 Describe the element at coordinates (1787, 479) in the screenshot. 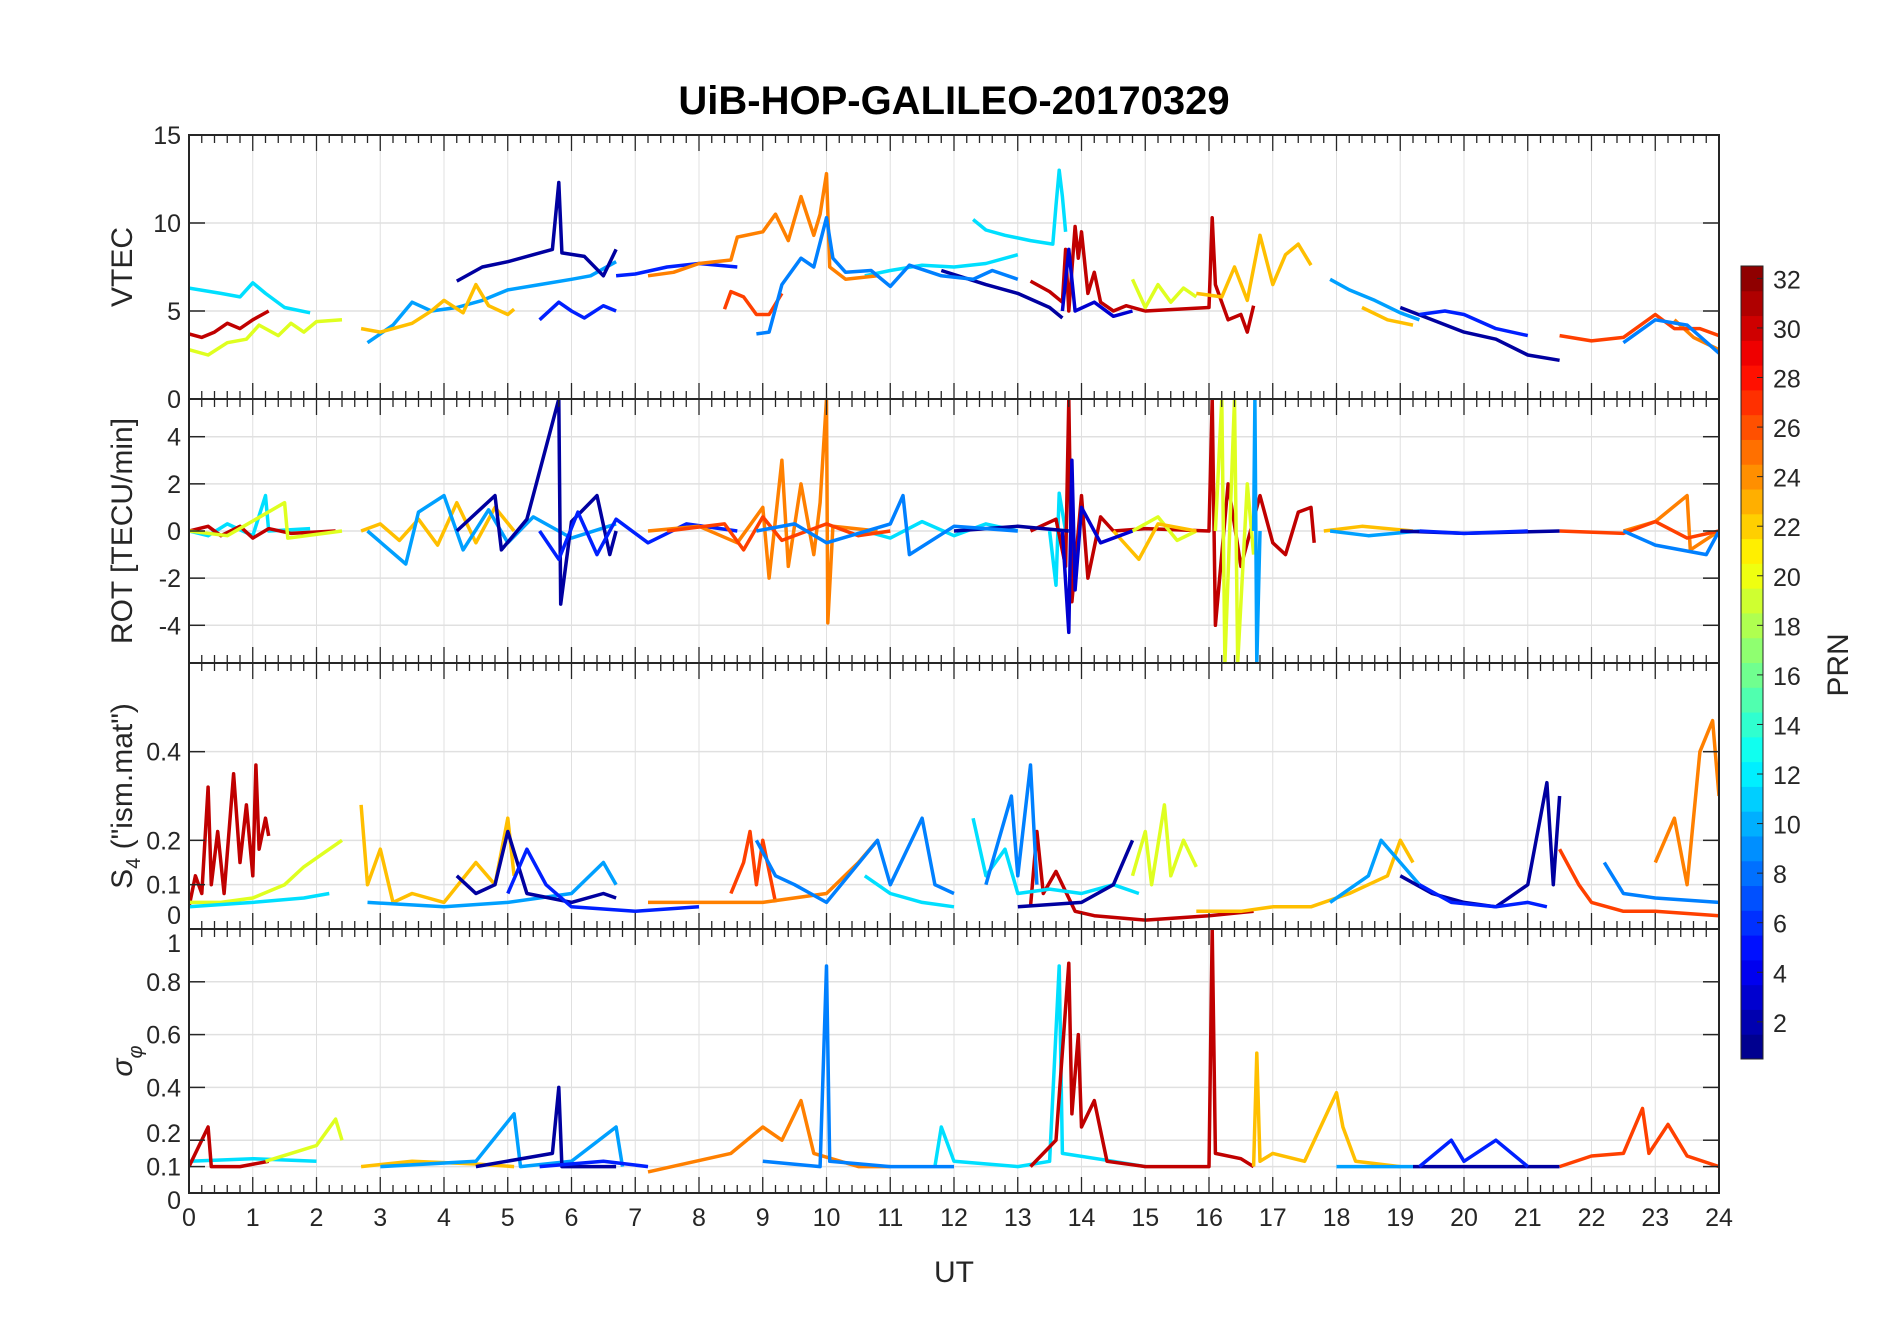

I see `colorbar-tick-label: 24` at that location.